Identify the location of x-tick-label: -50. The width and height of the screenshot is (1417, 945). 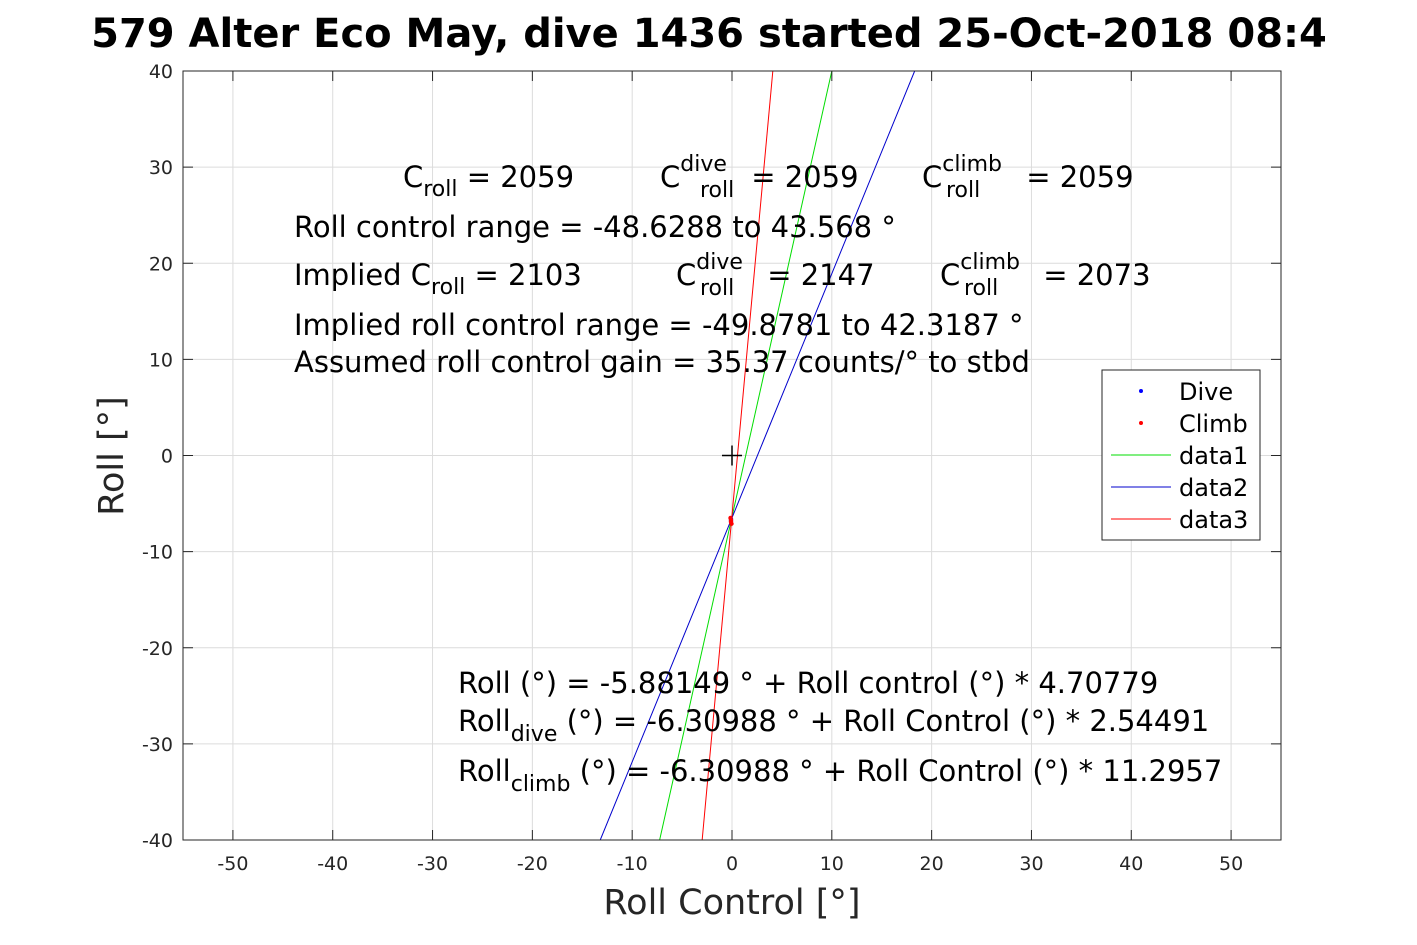
(232, 864).